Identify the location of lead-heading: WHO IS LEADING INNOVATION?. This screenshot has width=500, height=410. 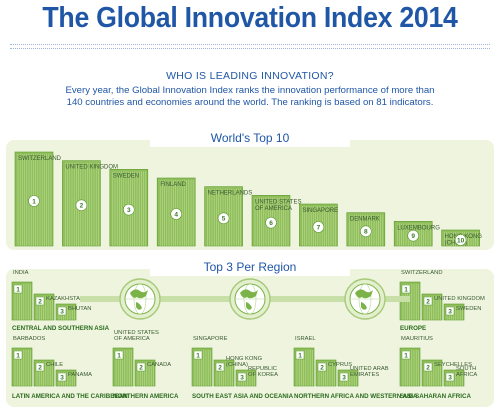
(250, 76).